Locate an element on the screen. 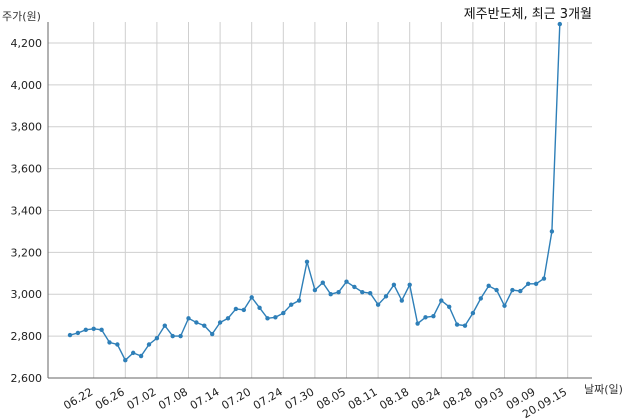 Image resolution: width=640 pixels, height=419 pixels. x-tick-label: 08.18 is located at coordinates (394, 398).